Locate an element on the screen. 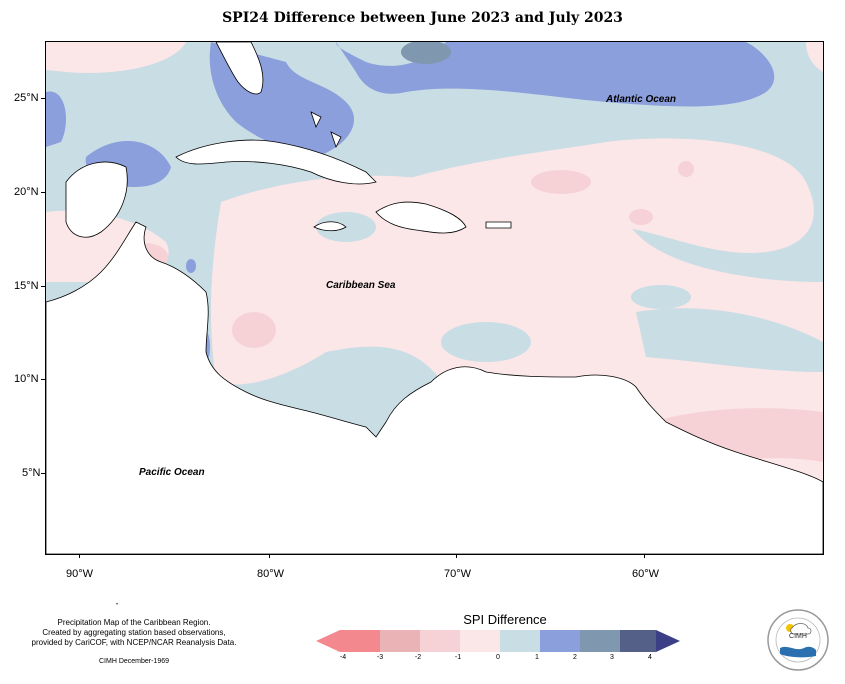 The image size is (845, 684). caribbean-sea-label: Caribbean Sea is located at coordinates (361, 285).